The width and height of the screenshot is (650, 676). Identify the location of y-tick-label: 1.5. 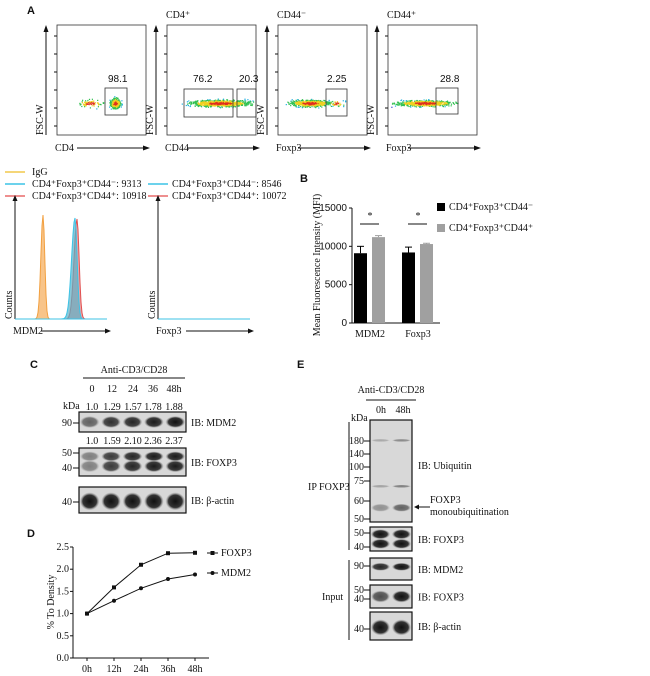
(63, 591).